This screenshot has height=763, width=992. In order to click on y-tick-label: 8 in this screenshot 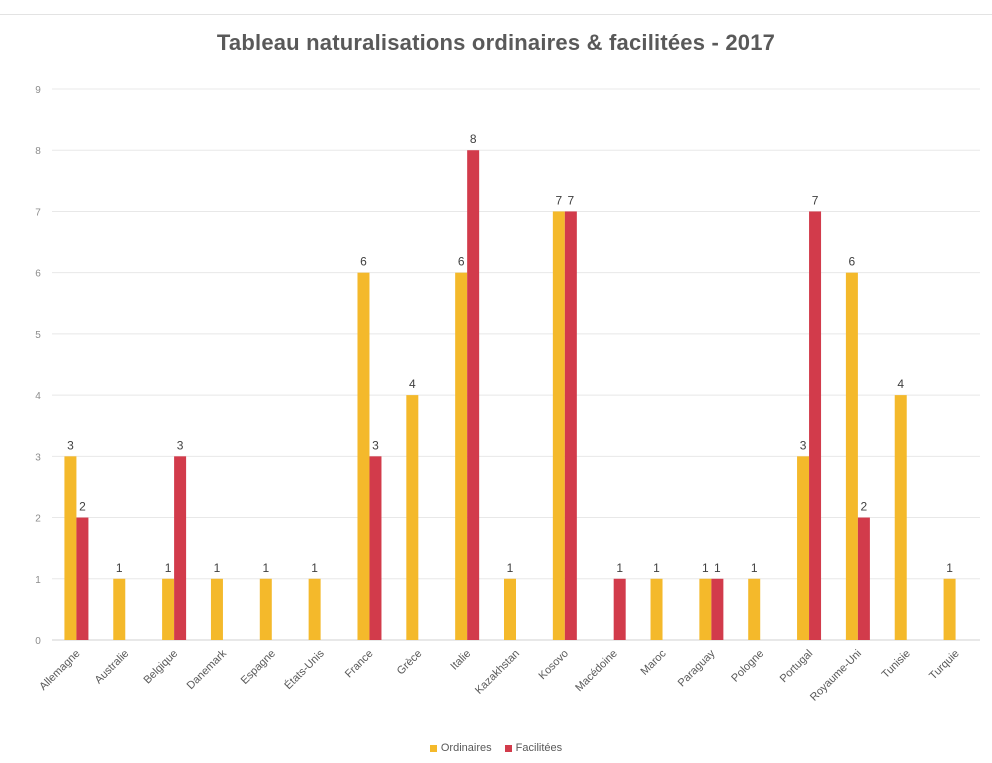, I will do `click(38, 151)`.